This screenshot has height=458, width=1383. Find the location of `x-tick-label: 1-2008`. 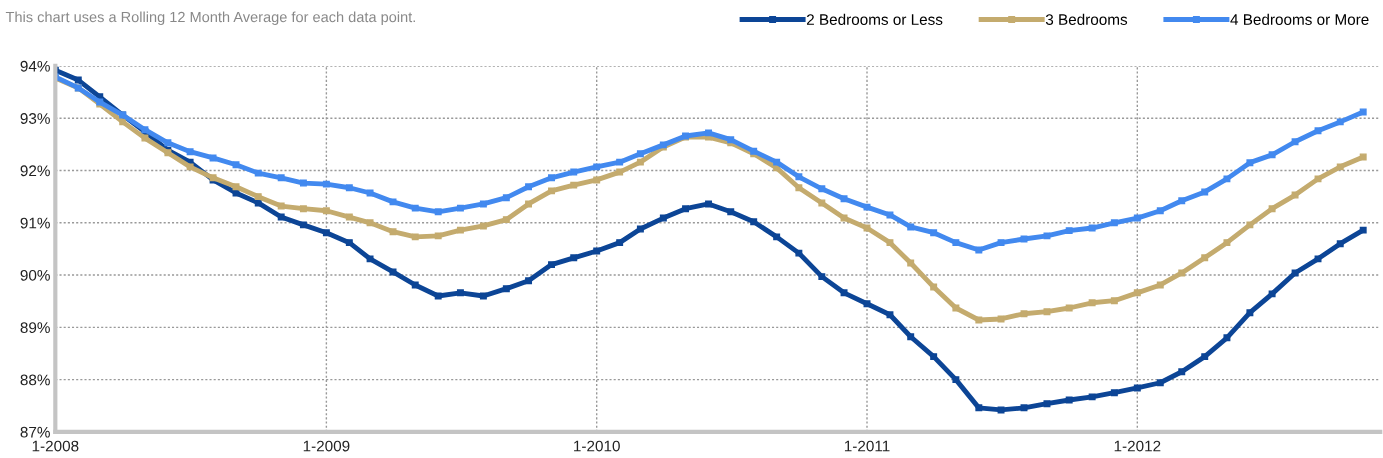

x-tick-label: 1-2008 is located at coordinates (55, 446).